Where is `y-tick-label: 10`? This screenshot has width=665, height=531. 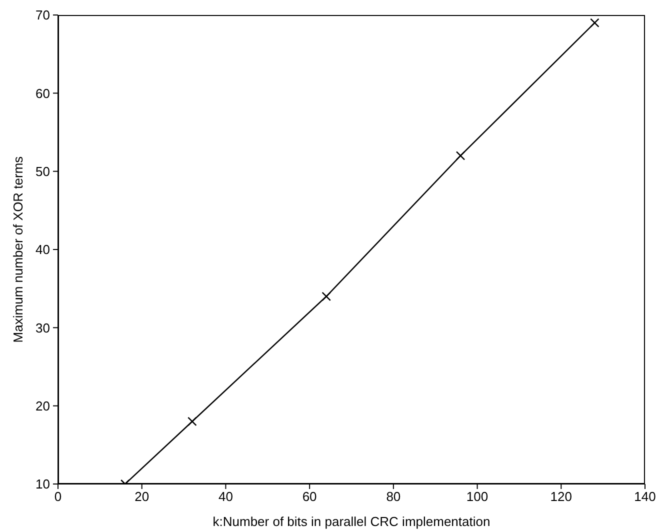 y-tick-label: 10 is located at coordinates (43, 484).